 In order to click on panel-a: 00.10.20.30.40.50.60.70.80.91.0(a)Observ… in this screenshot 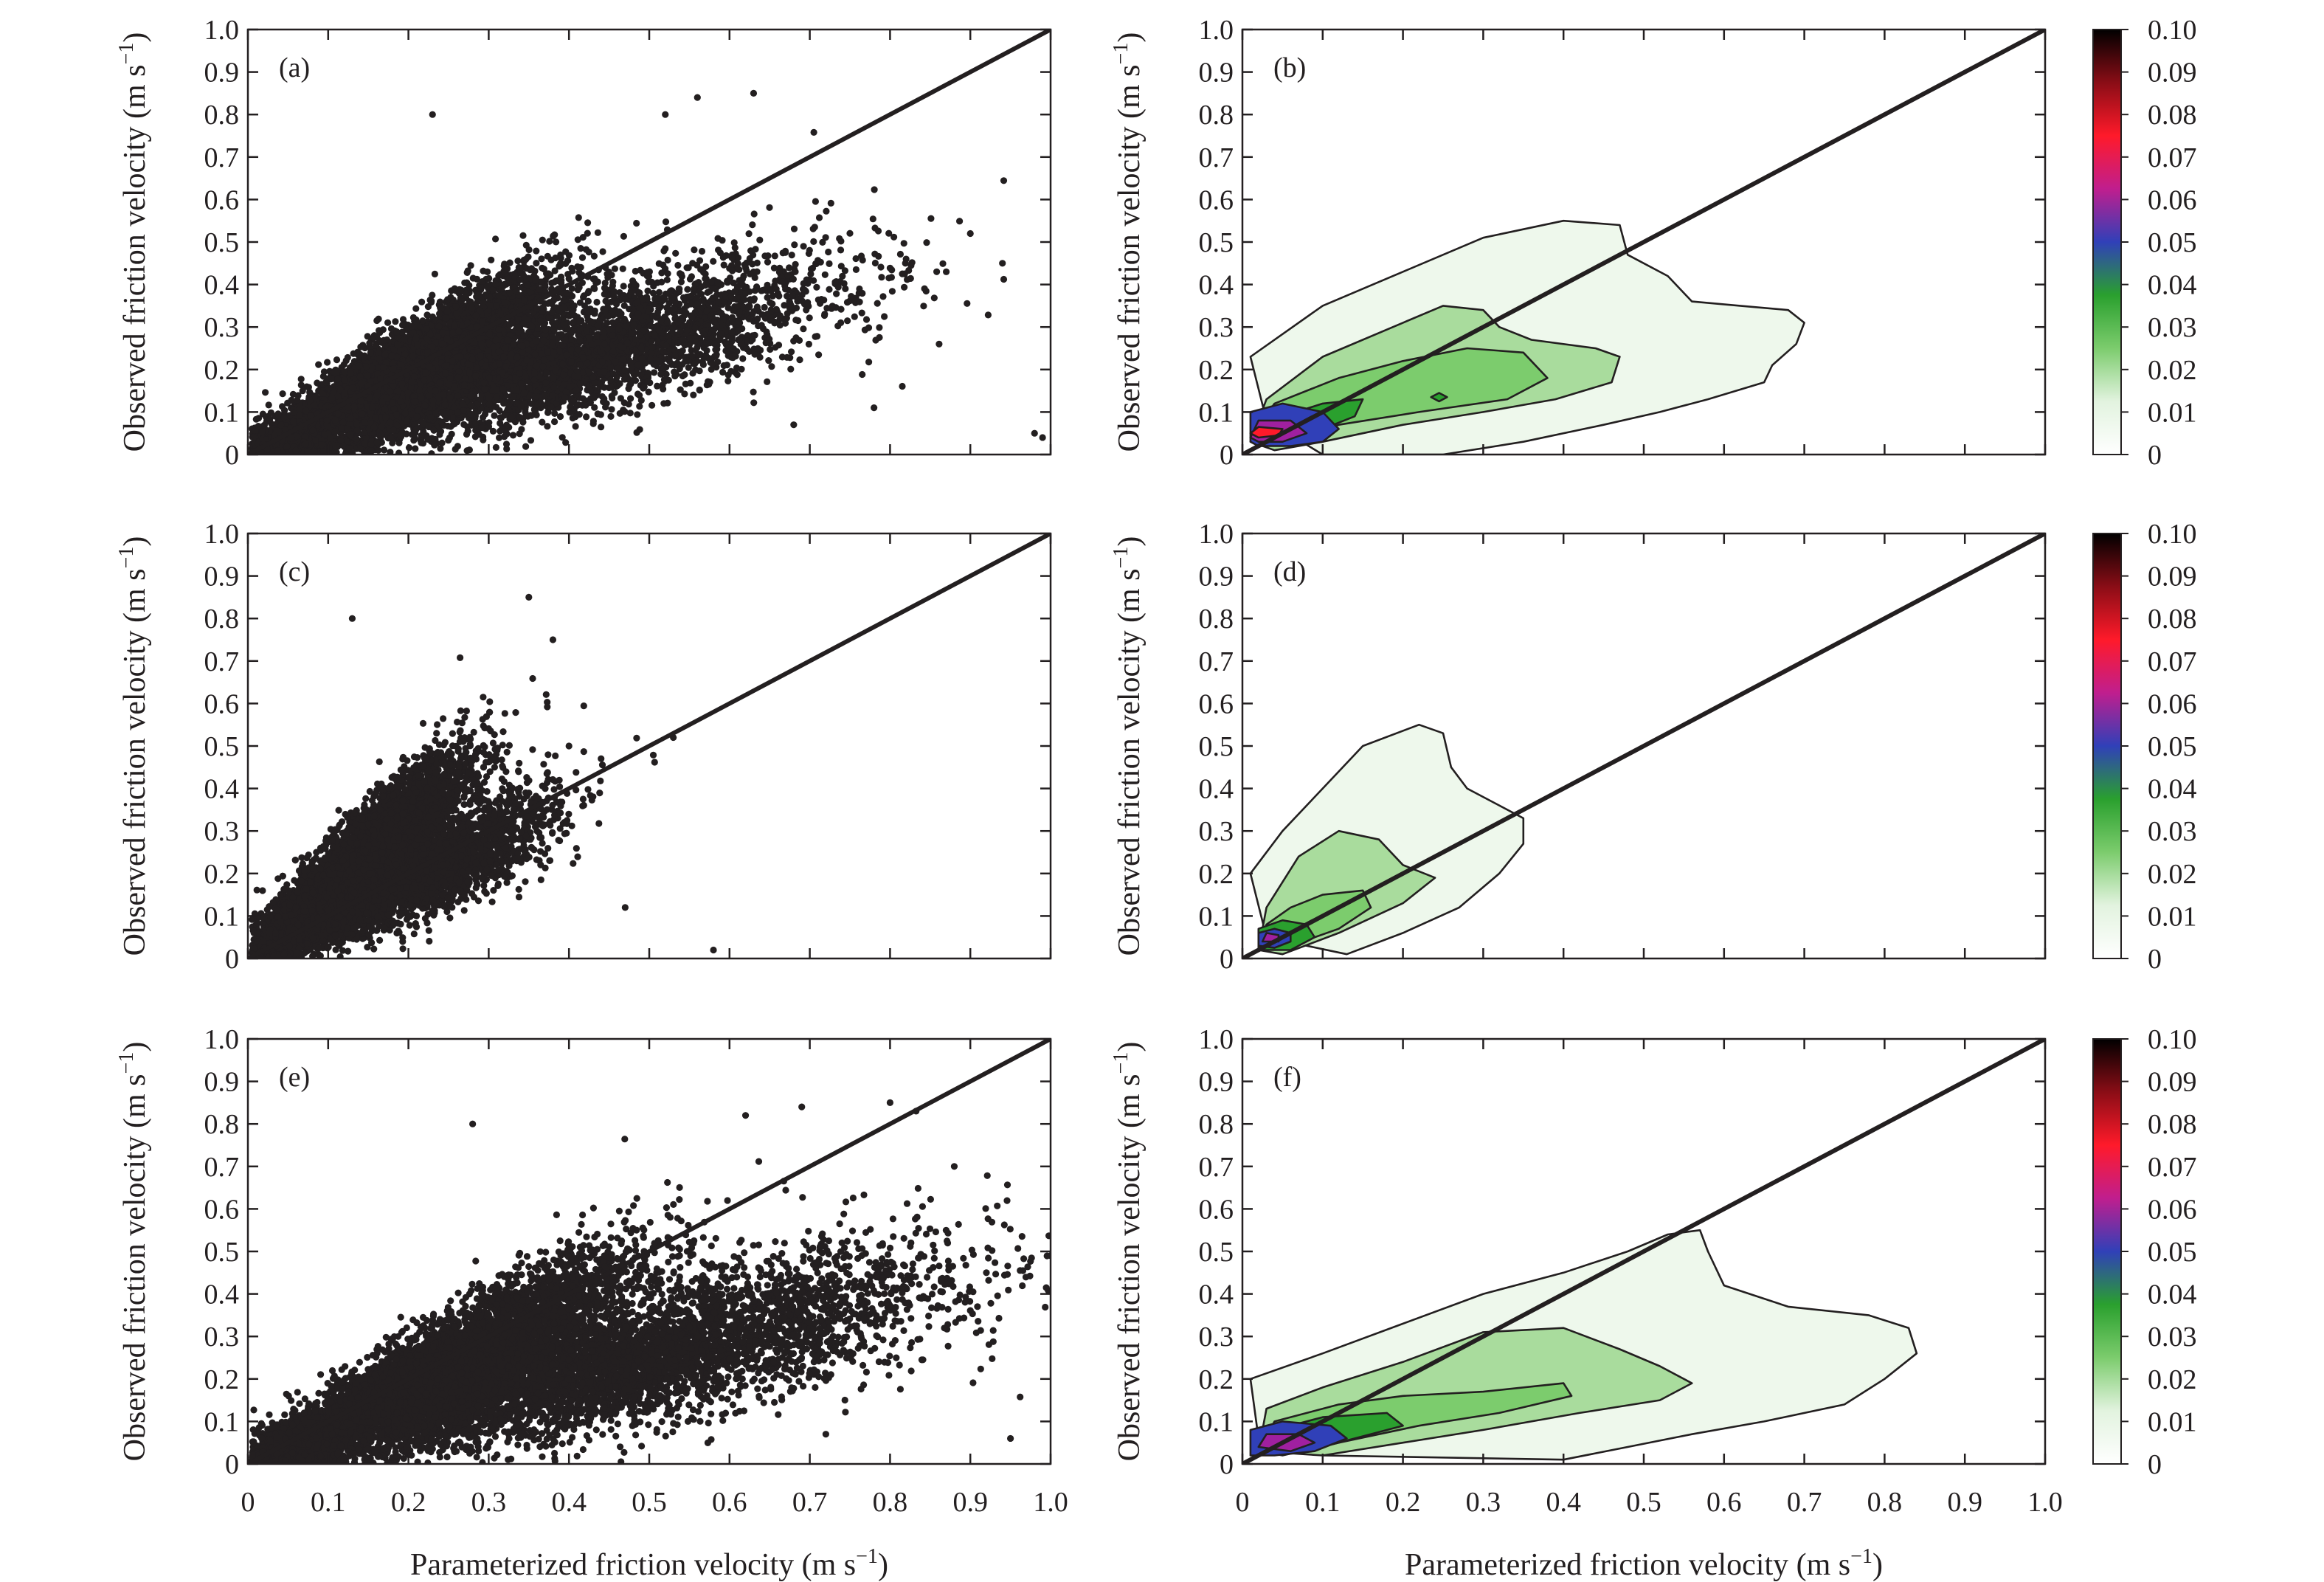, I will do `click(583, 243)`.